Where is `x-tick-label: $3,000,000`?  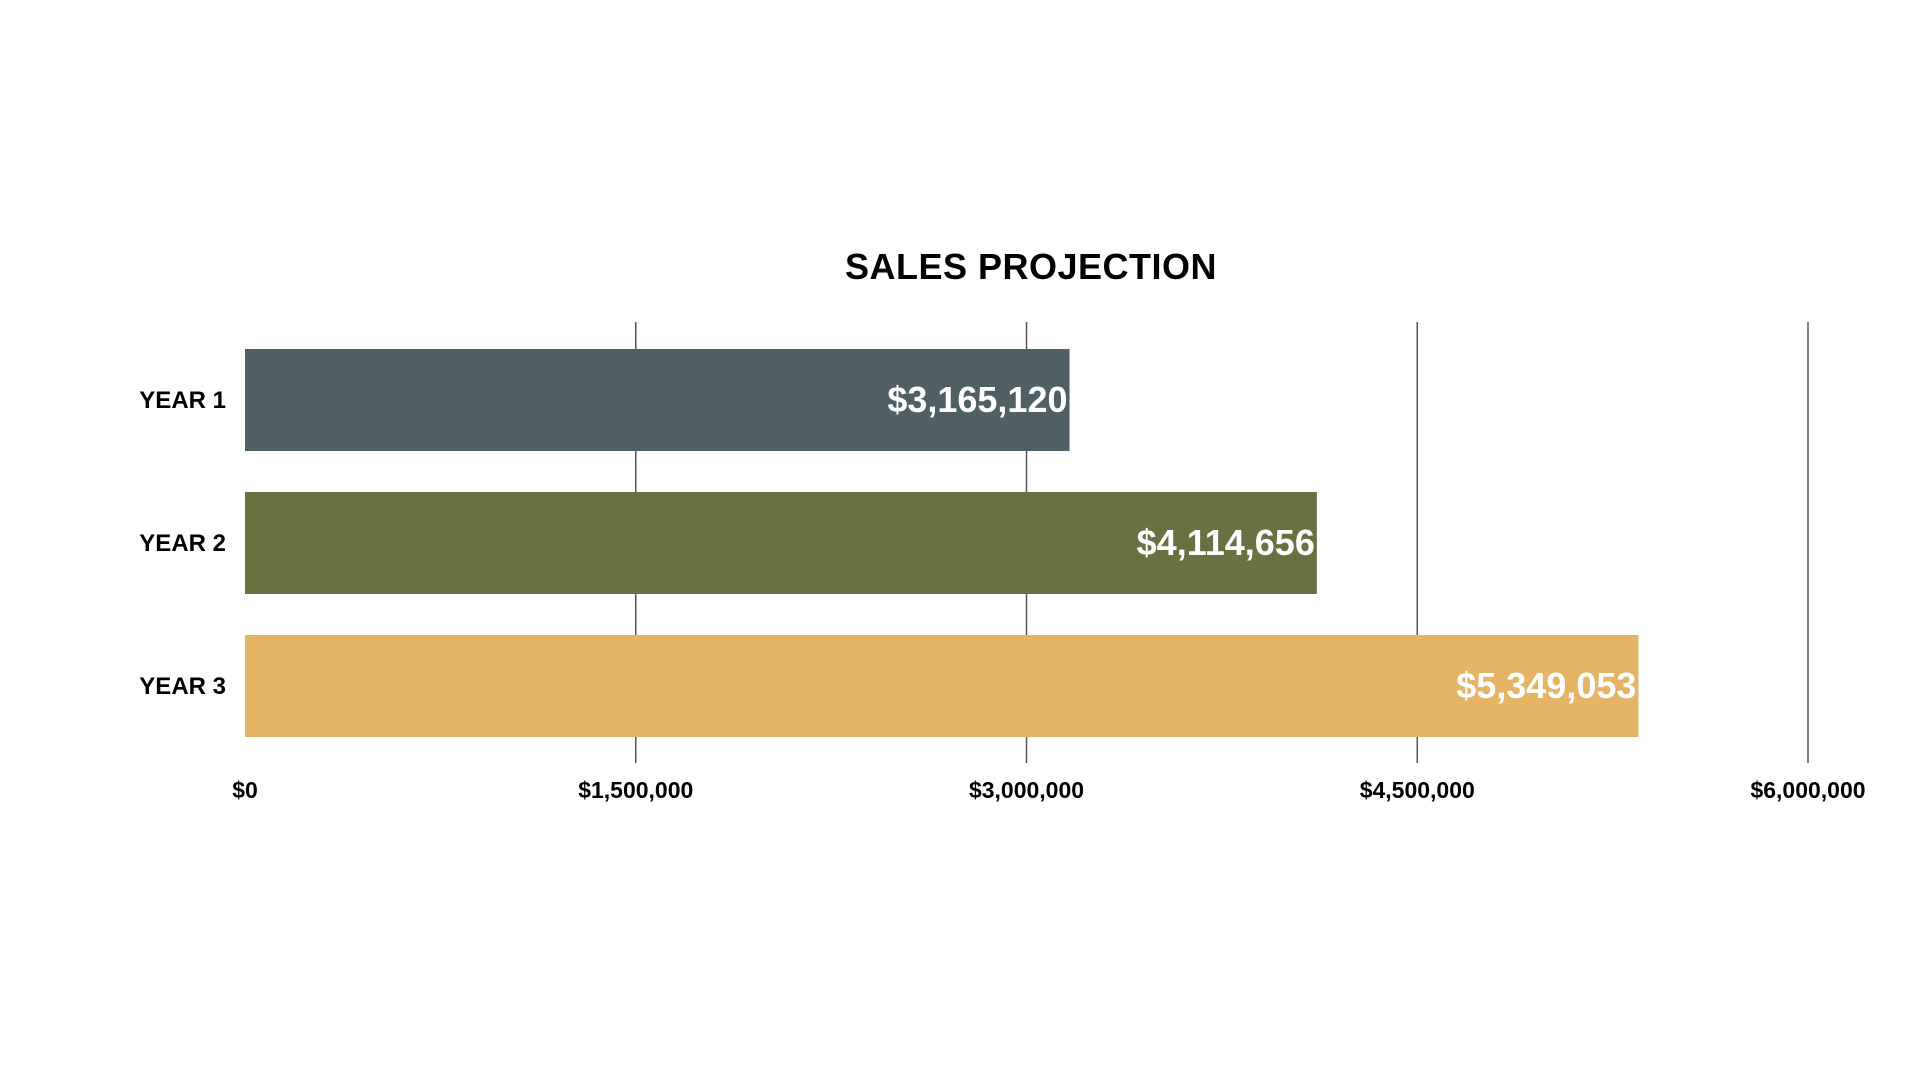
x-tick-label: $3,000,000 is located at coordinates (1026, 790).